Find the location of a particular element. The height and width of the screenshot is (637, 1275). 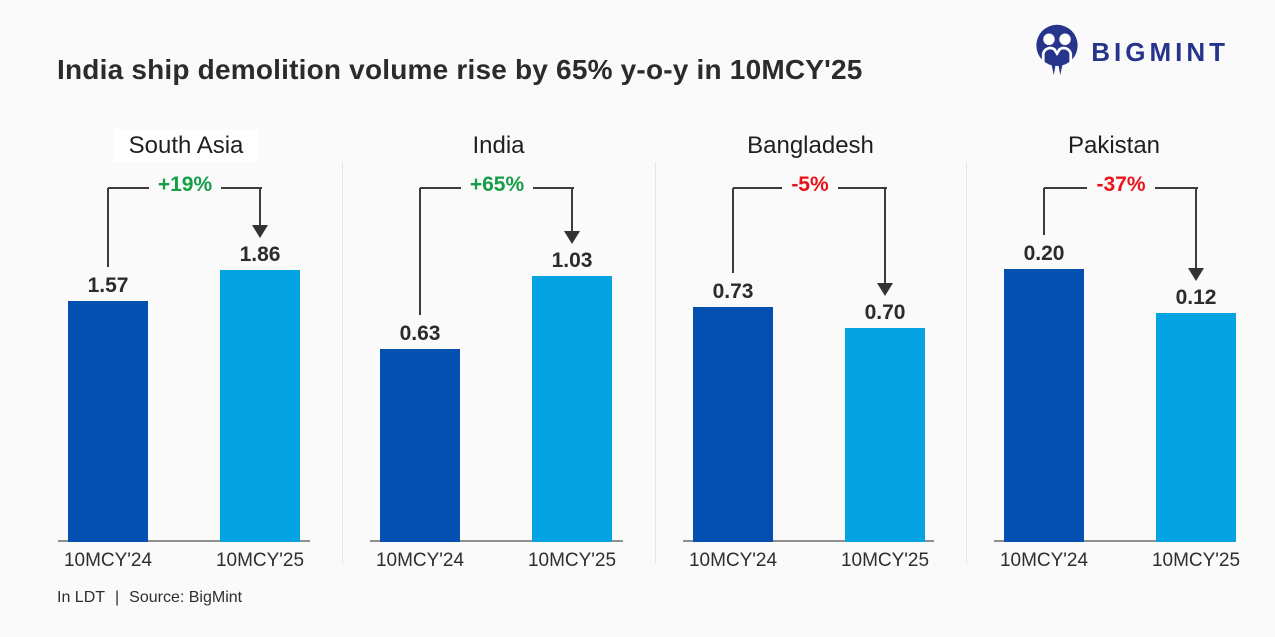

change-label: -5% is located at coordinates (810, 184).